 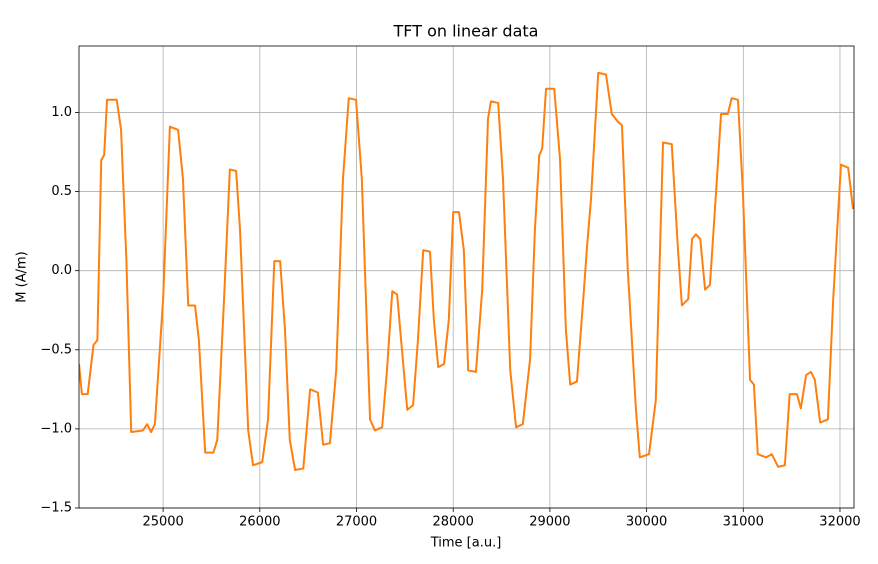 What do you see at coordinates (549, 522) in the screenshot?
I see `x-tick-label: 29000` at bounding box center [549, 522].